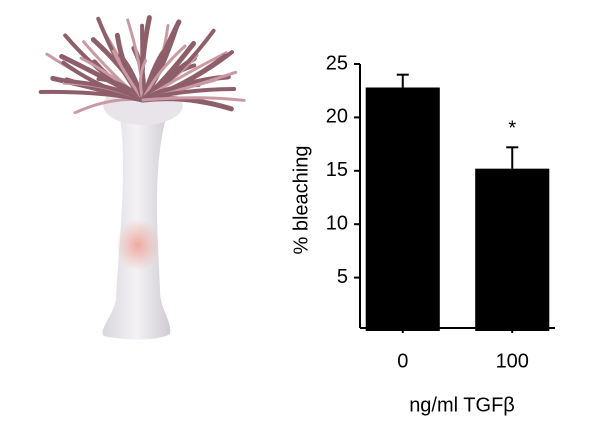  What do you see at coordinates (337, 63) in the screenshot?
I see `y-tick-label: 25` at bounding box center [337, 63].